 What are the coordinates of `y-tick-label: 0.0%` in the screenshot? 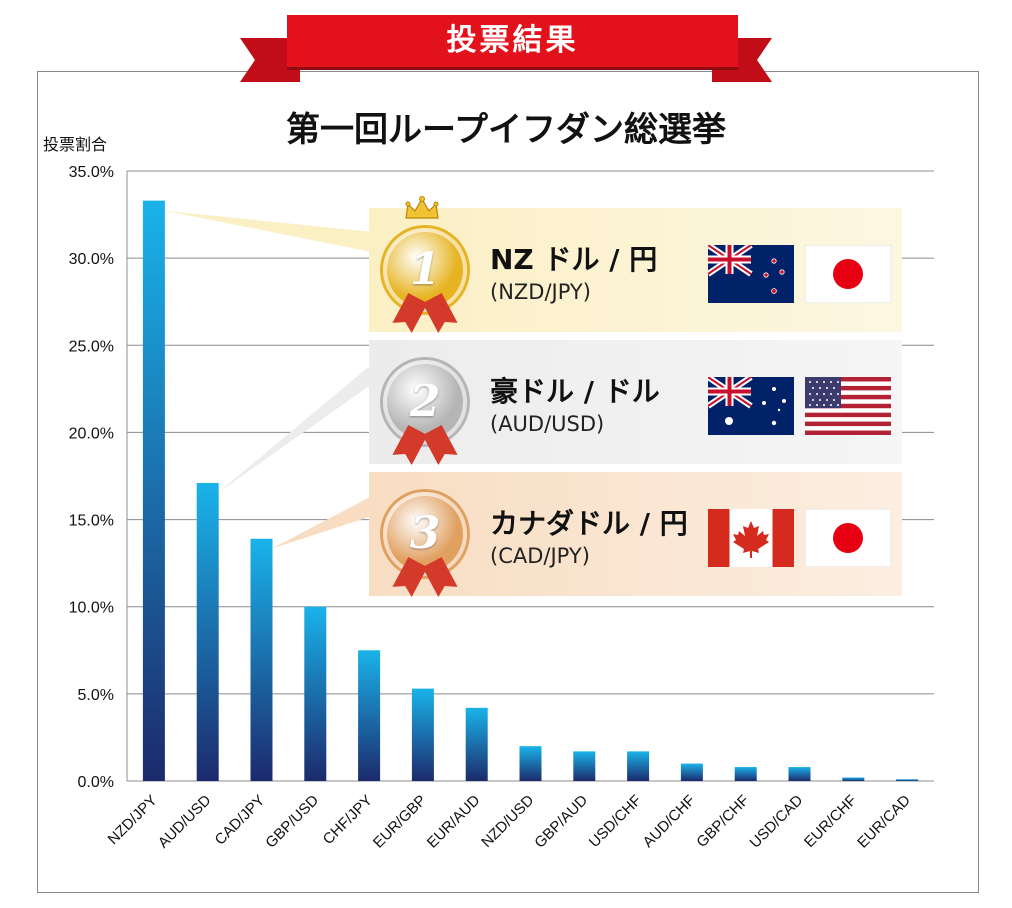 It's located at (96, 782).